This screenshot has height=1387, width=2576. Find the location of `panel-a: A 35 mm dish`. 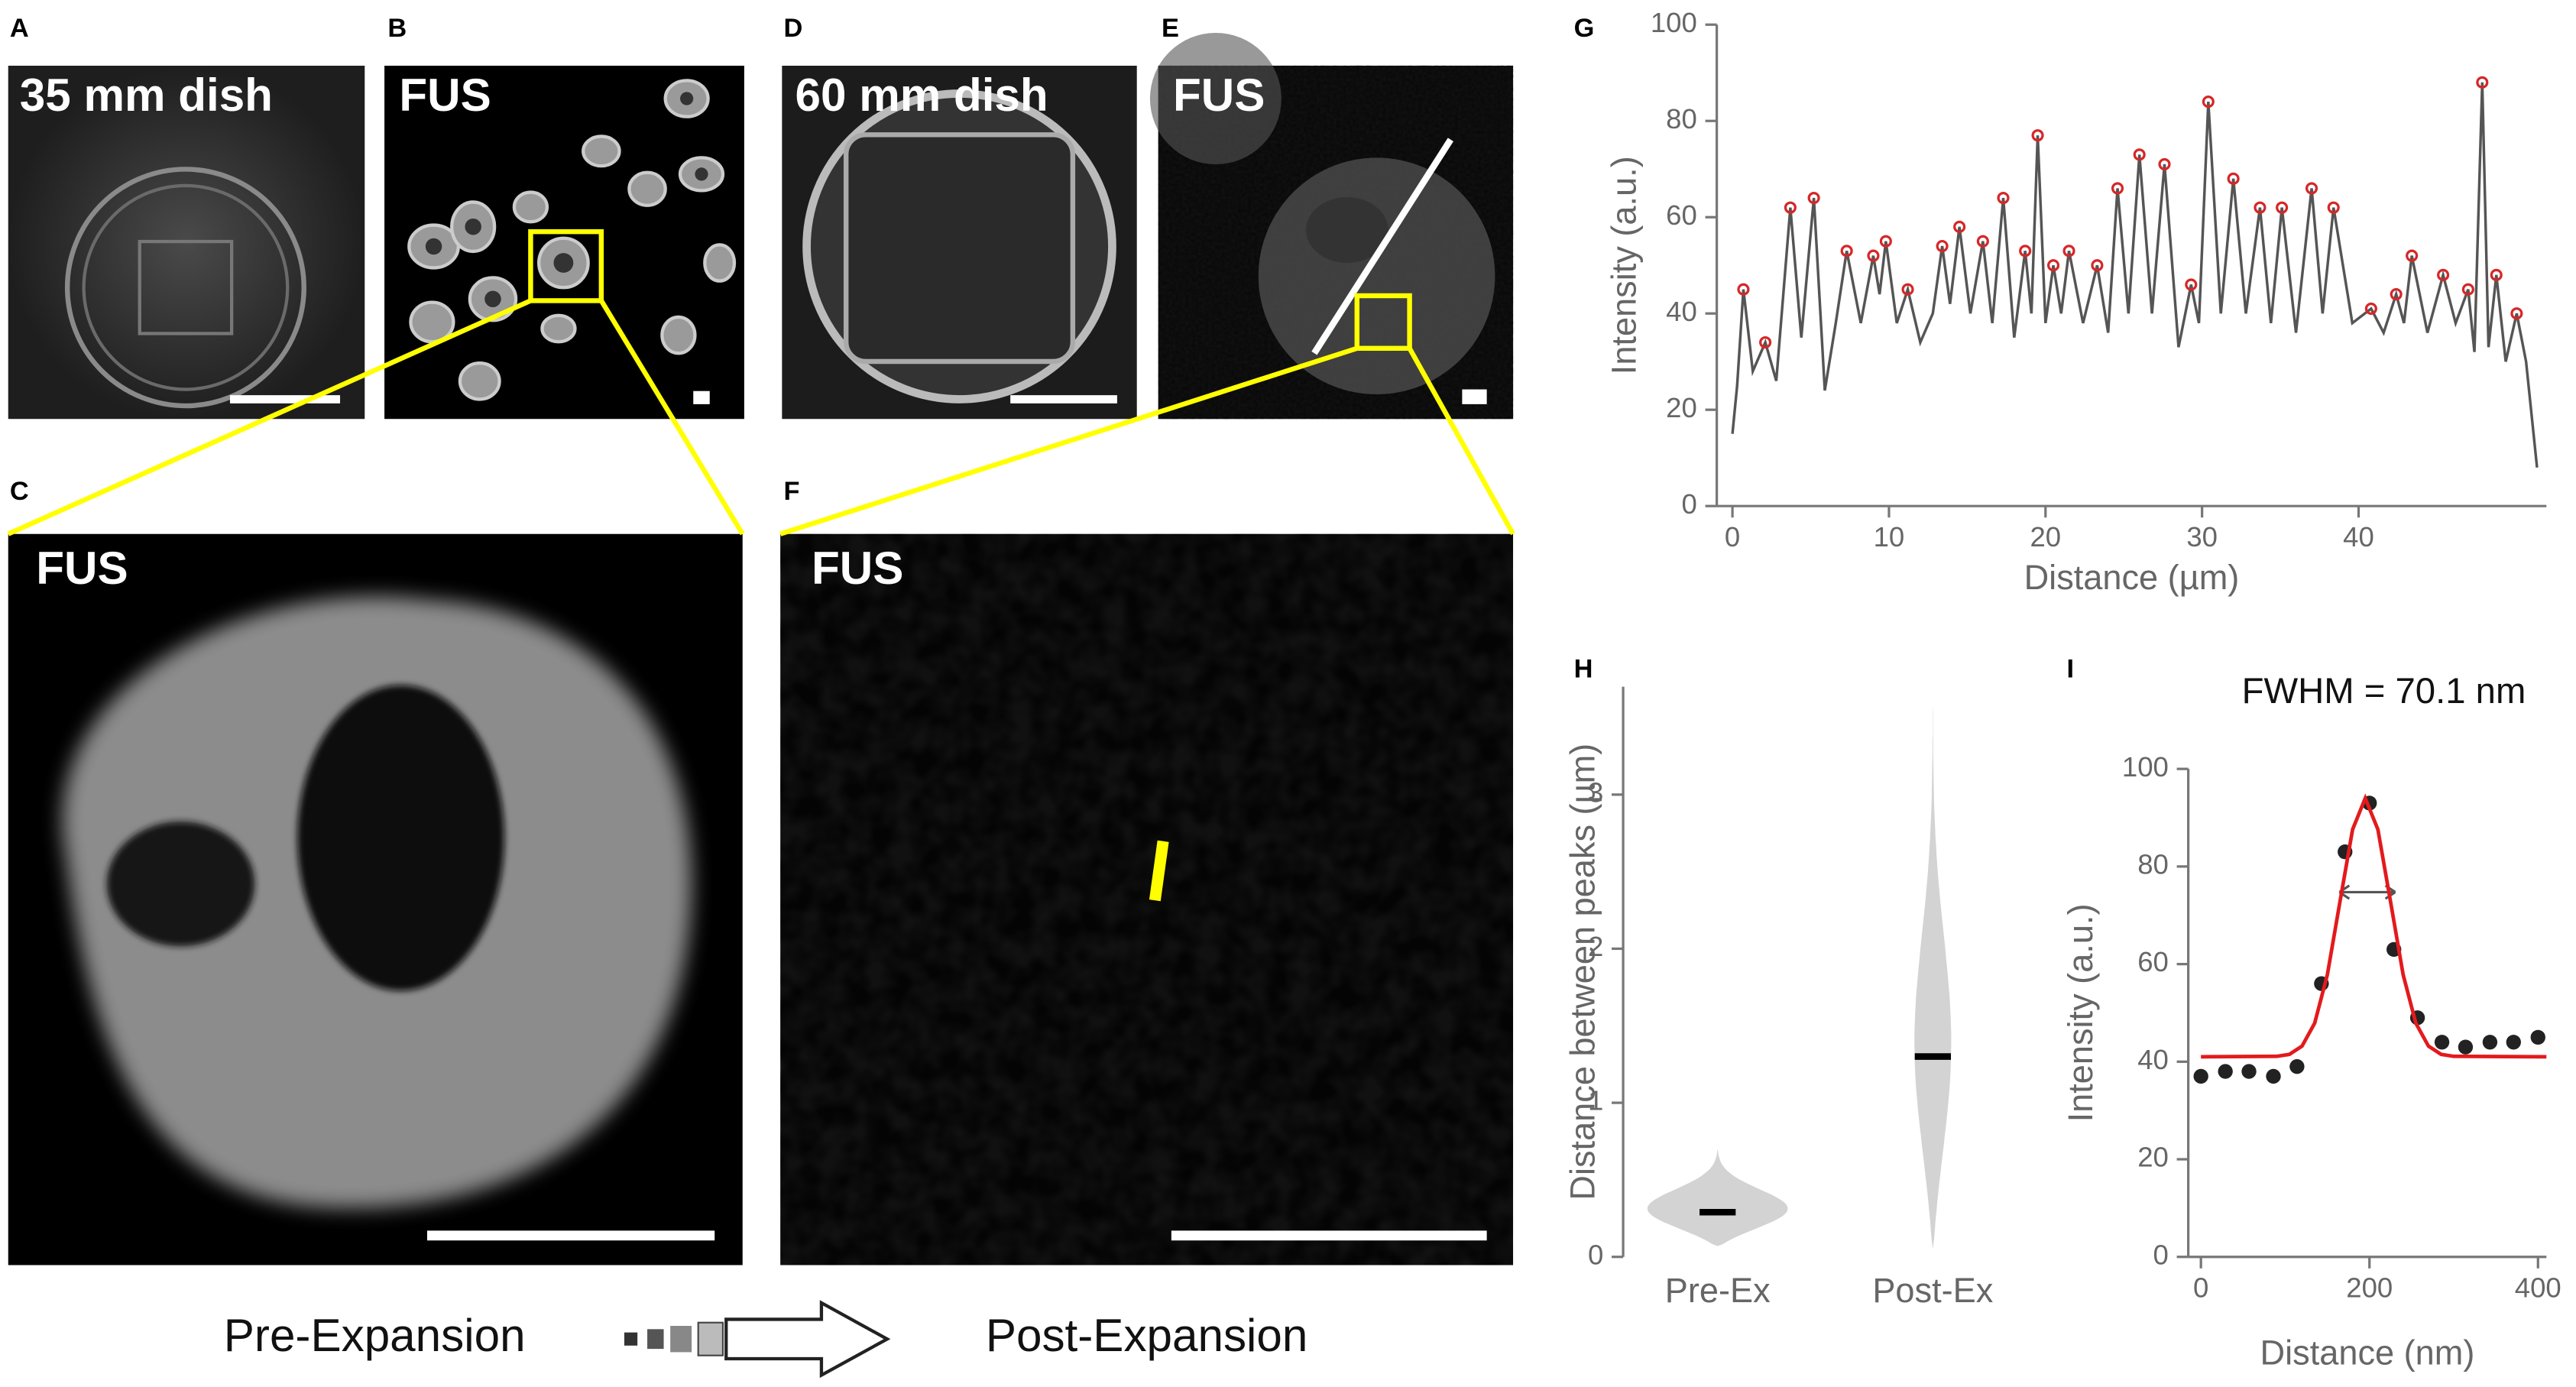

panel-a: A 35 mm dish is located at coordinates (186, 217).